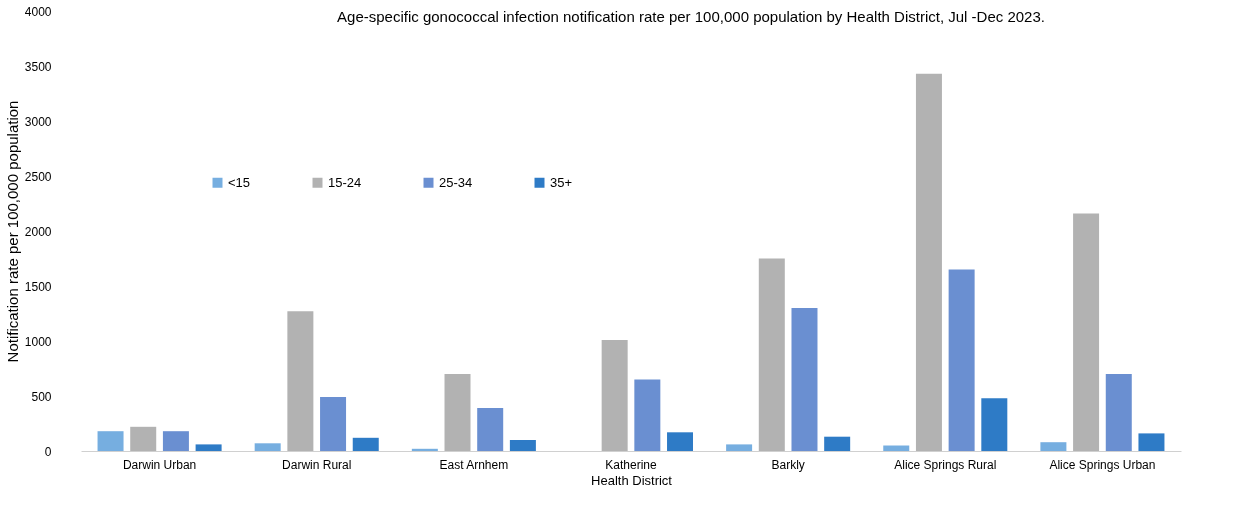 This screenshot has height=530, width=1248. Describe the element at coordinates (48, 451) in the screenshot. I see `y-tick-label: 0` at that location.